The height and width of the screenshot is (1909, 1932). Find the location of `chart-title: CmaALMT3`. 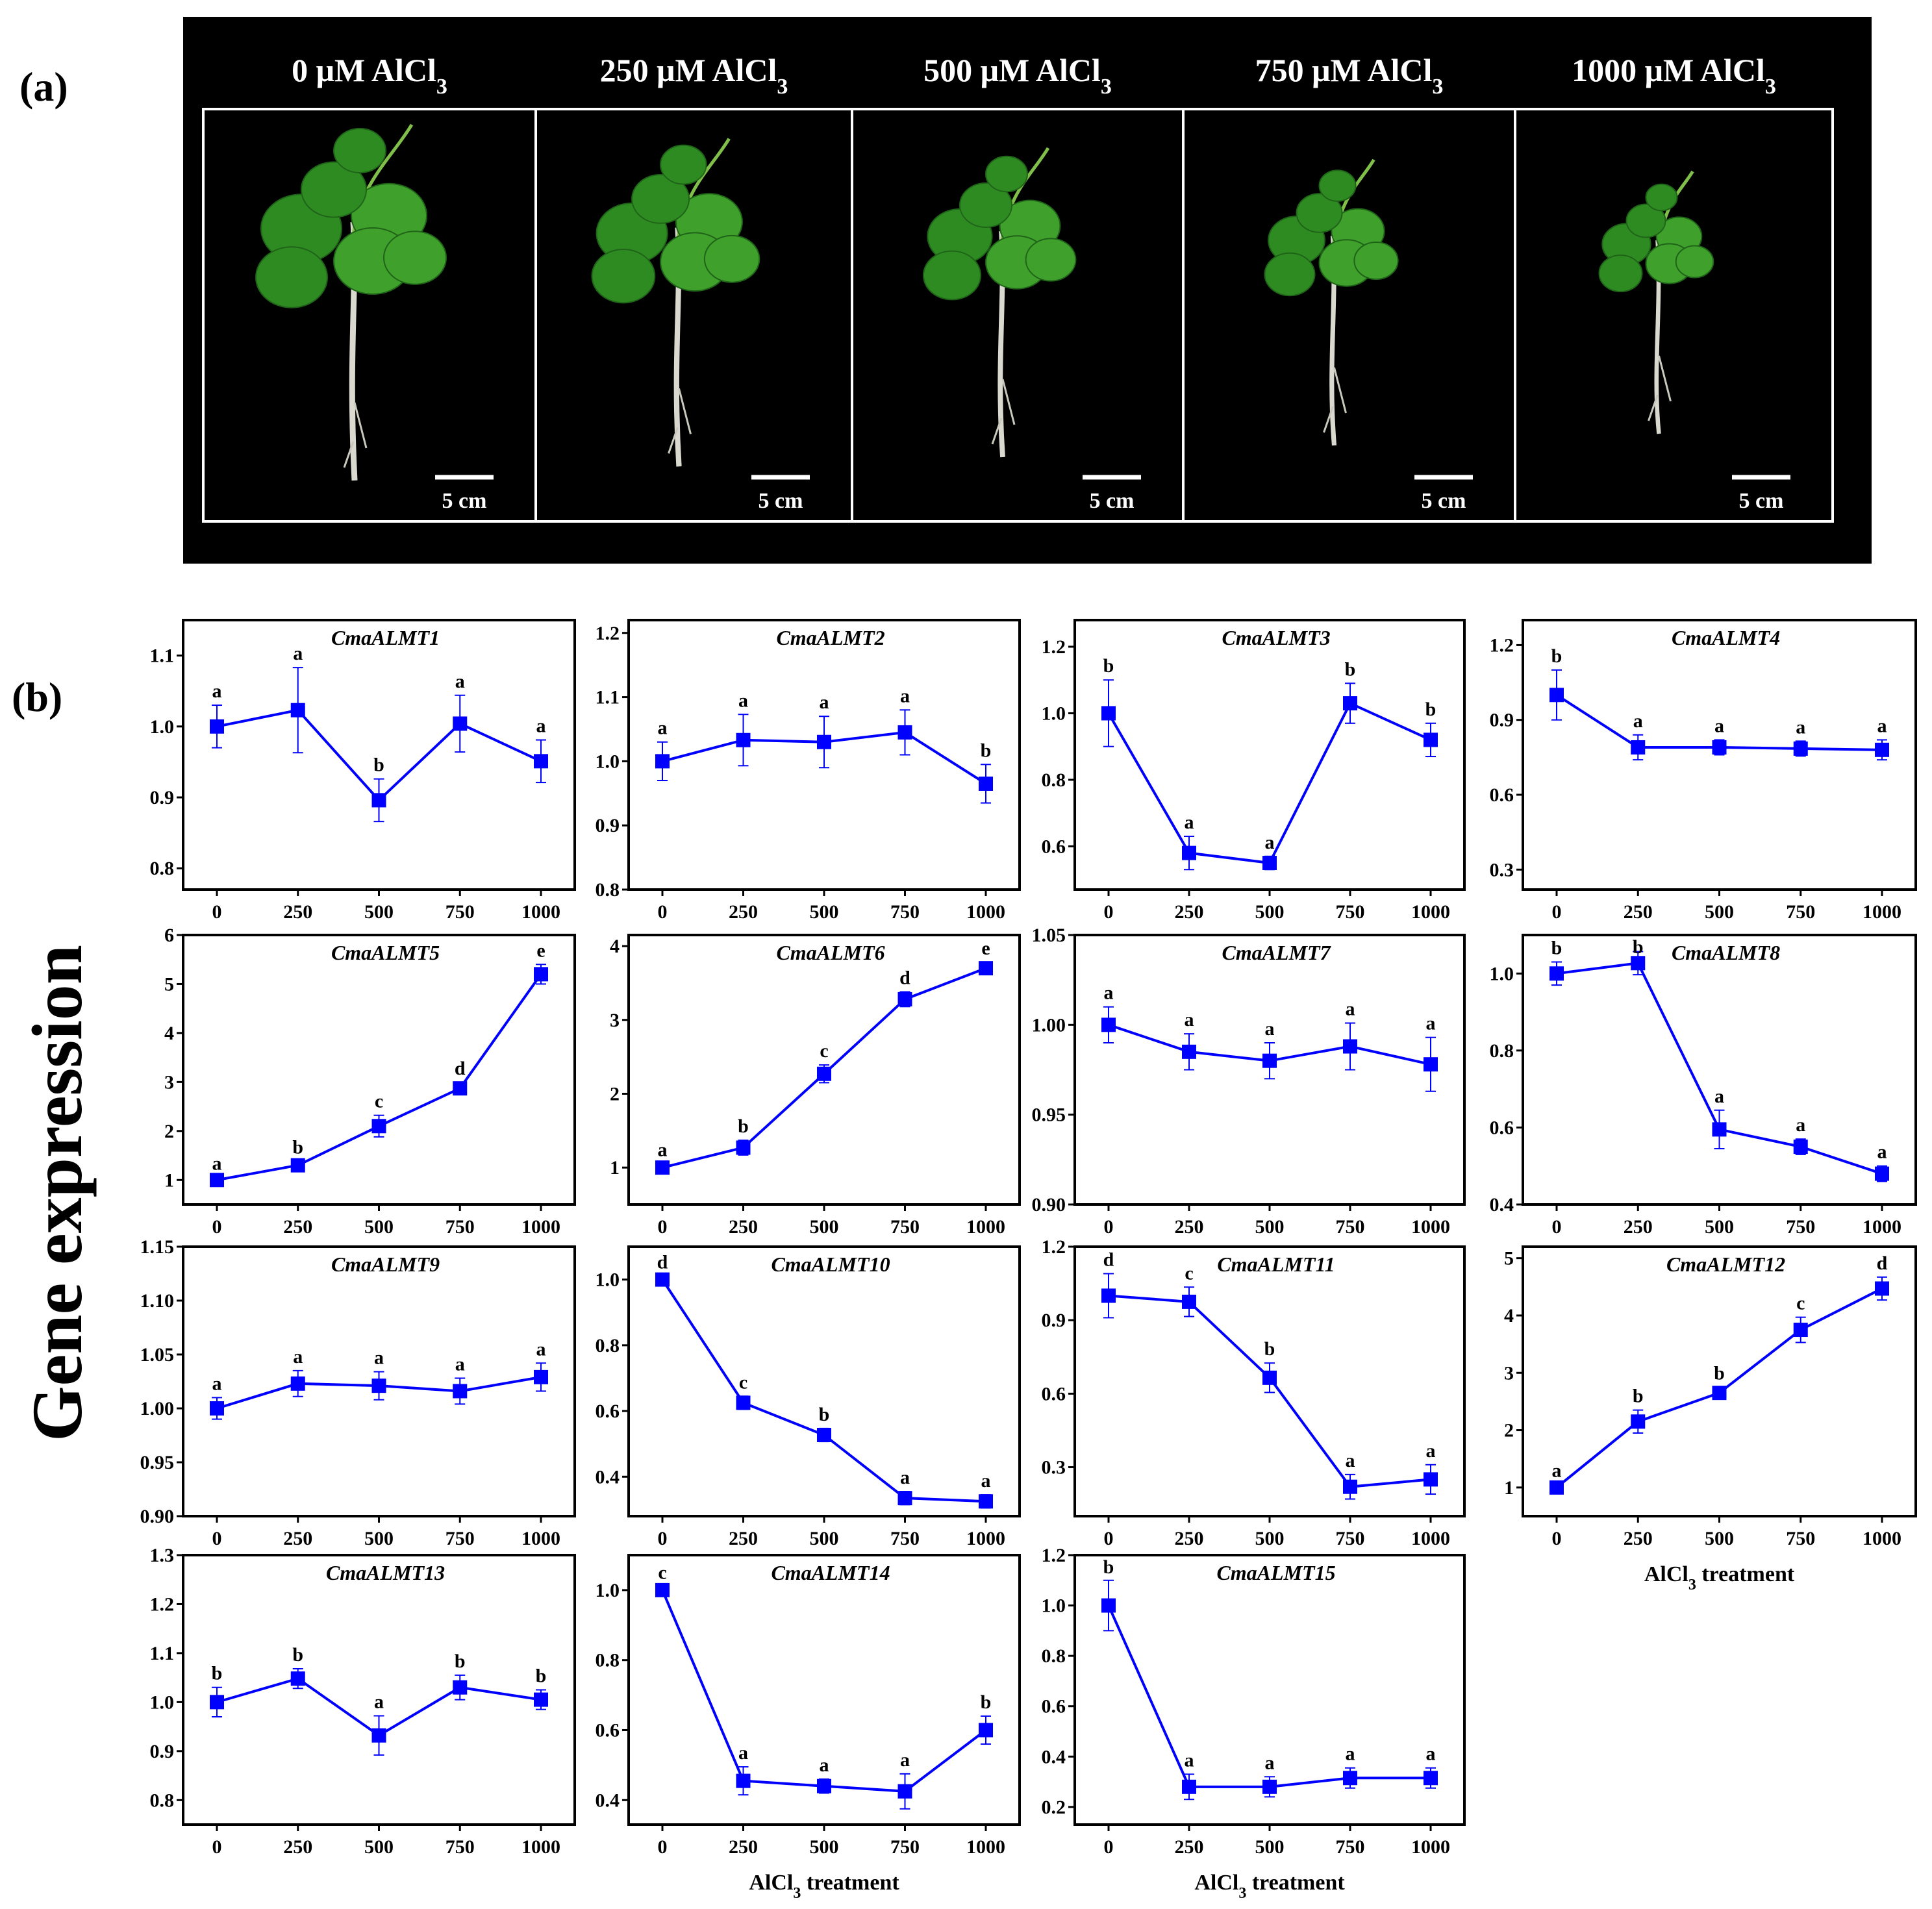

chart-title: CmaALMT3 is located at coordinates (1276, 637).